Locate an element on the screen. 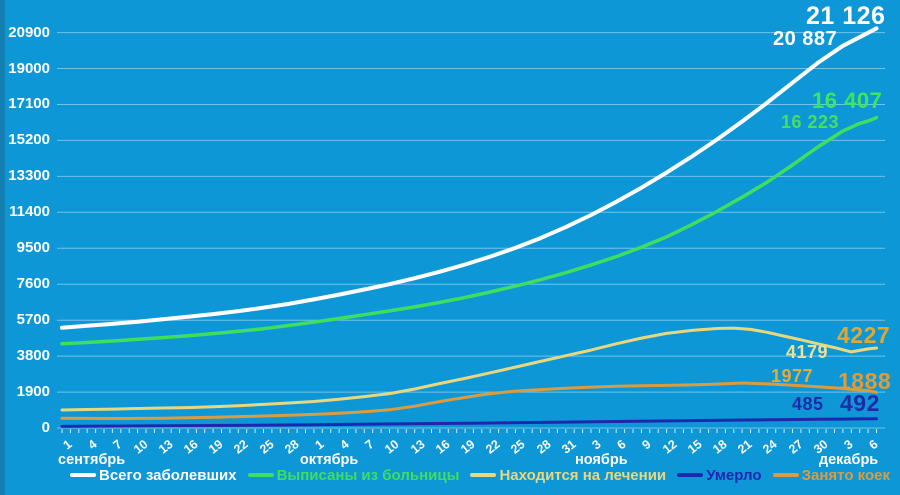 The width and height of the screenshot is (900, 495). legend-item-discharged: Выписаны из больницы is located at coordinates (353, 475).